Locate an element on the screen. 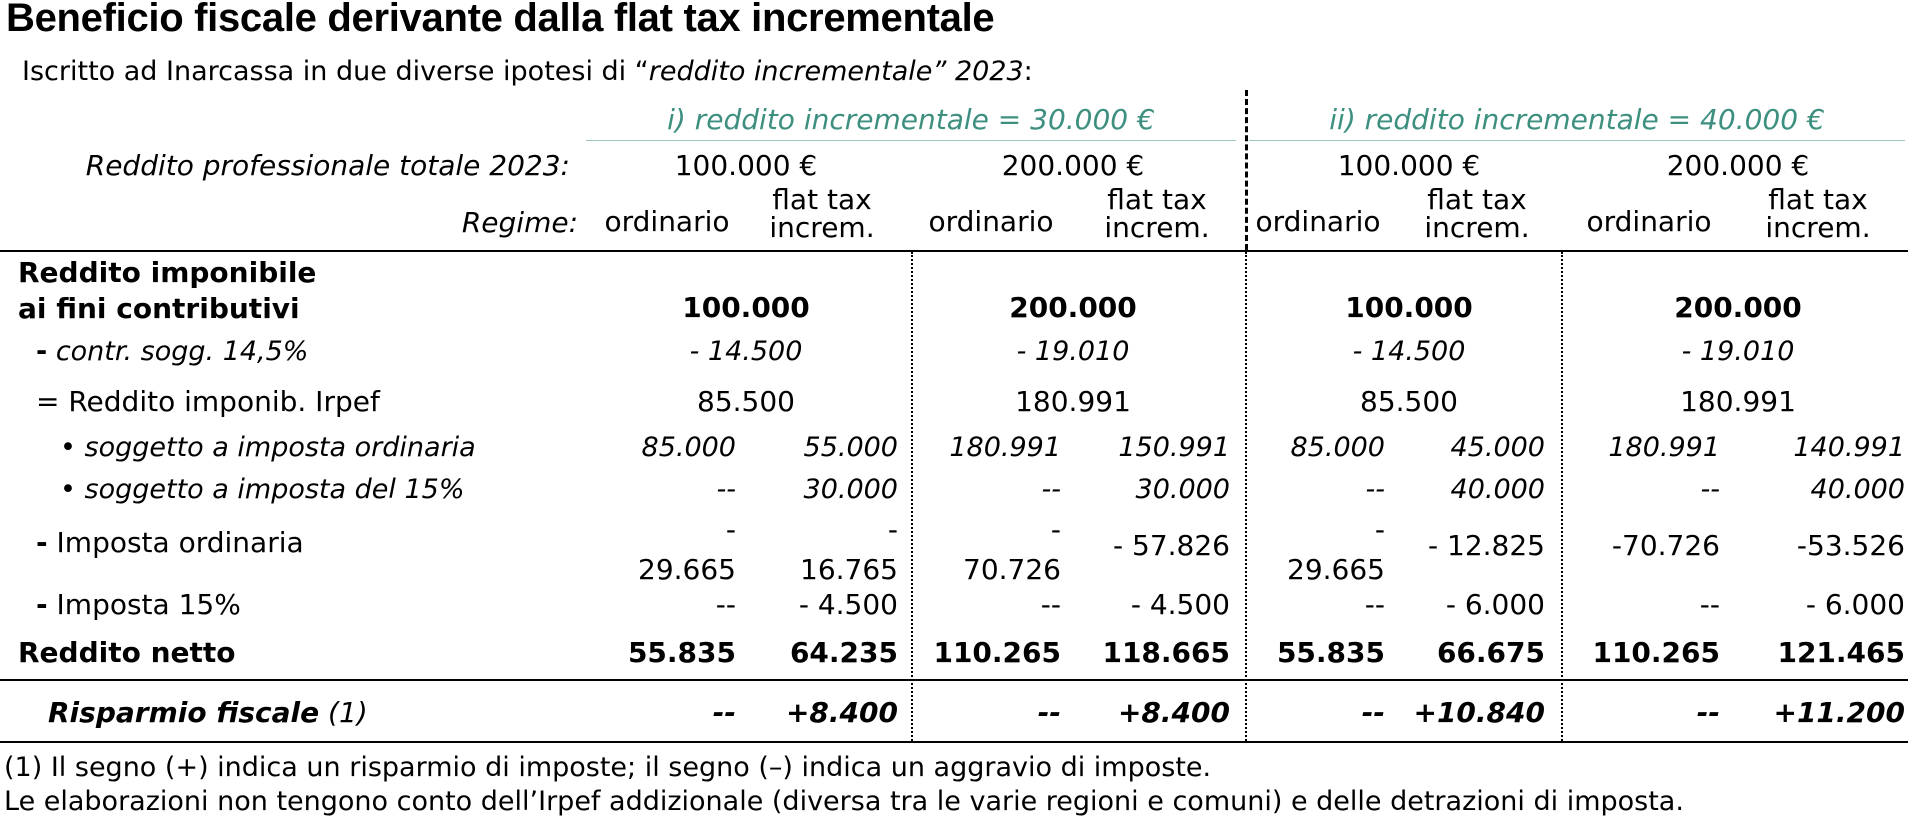 The width and height of the screenshot is (1920, 821). row-imposta-ord-label: - Imposta ordinaria is located at coordinates (170, 542).